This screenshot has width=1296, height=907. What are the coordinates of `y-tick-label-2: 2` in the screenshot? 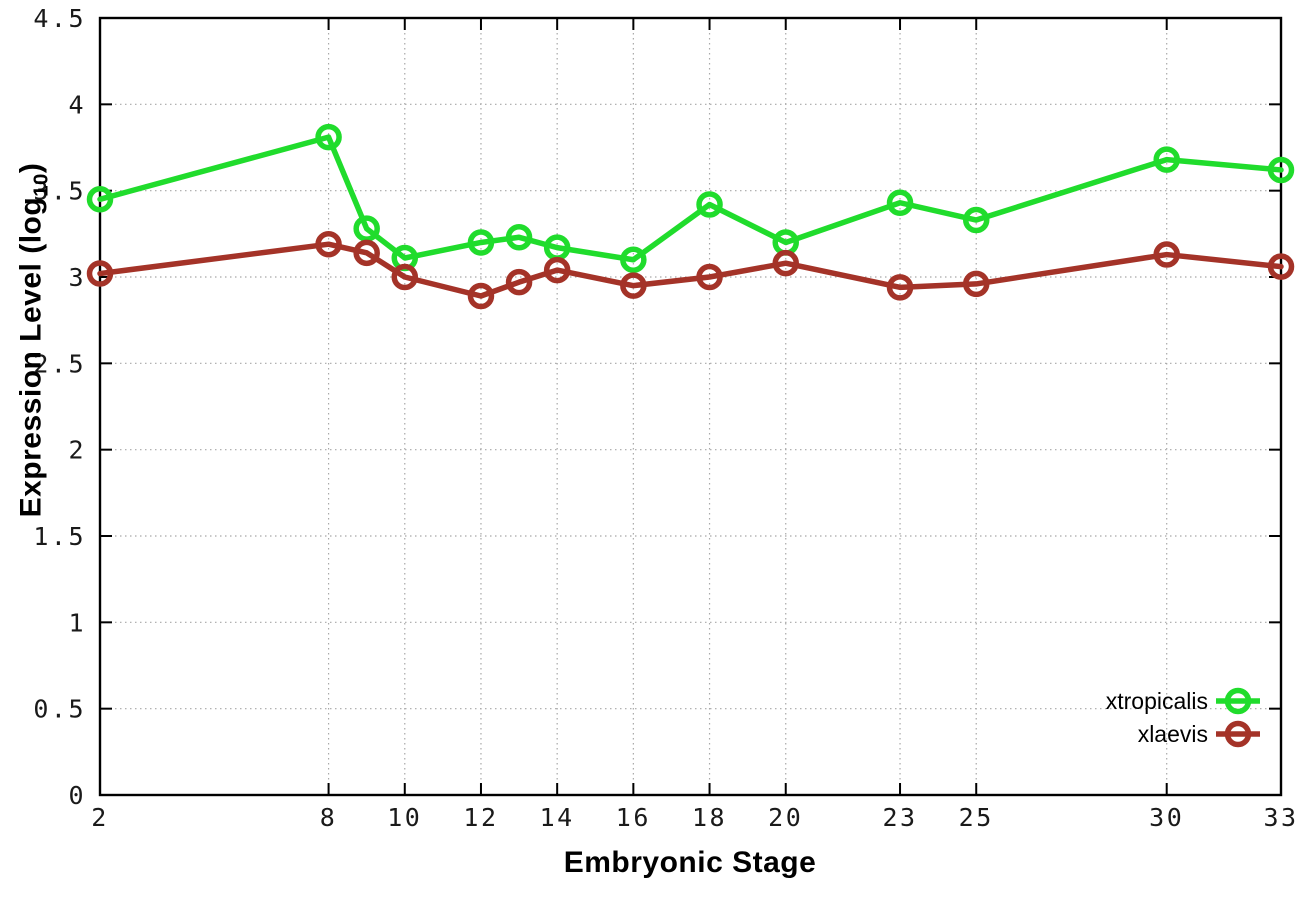 It's located at (77, 450).